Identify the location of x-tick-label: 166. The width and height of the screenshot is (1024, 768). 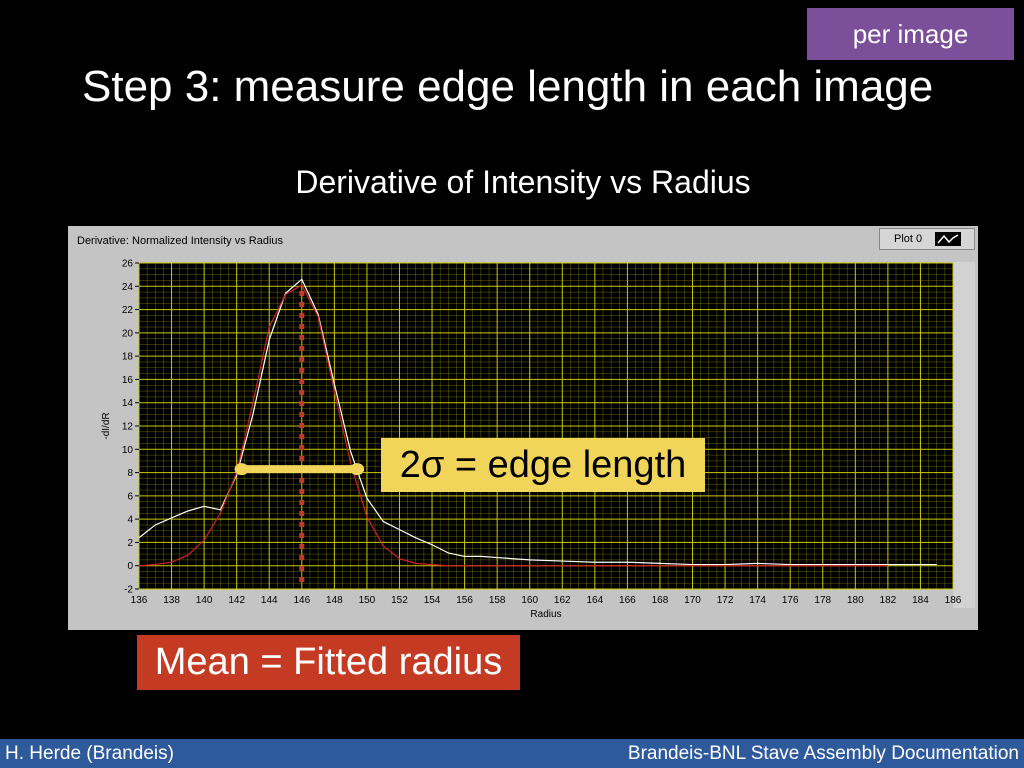
(627, 600).